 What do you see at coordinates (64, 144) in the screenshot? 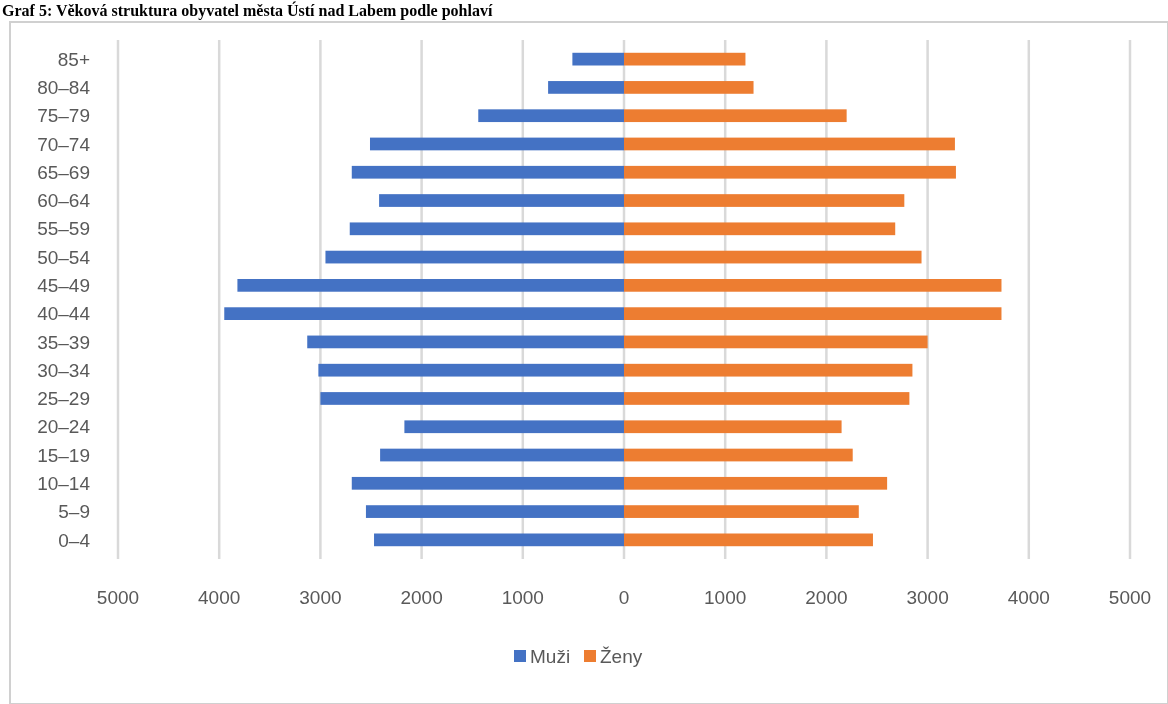
I see `y-tick-label: 70–74` at bounding box center [64, 144].